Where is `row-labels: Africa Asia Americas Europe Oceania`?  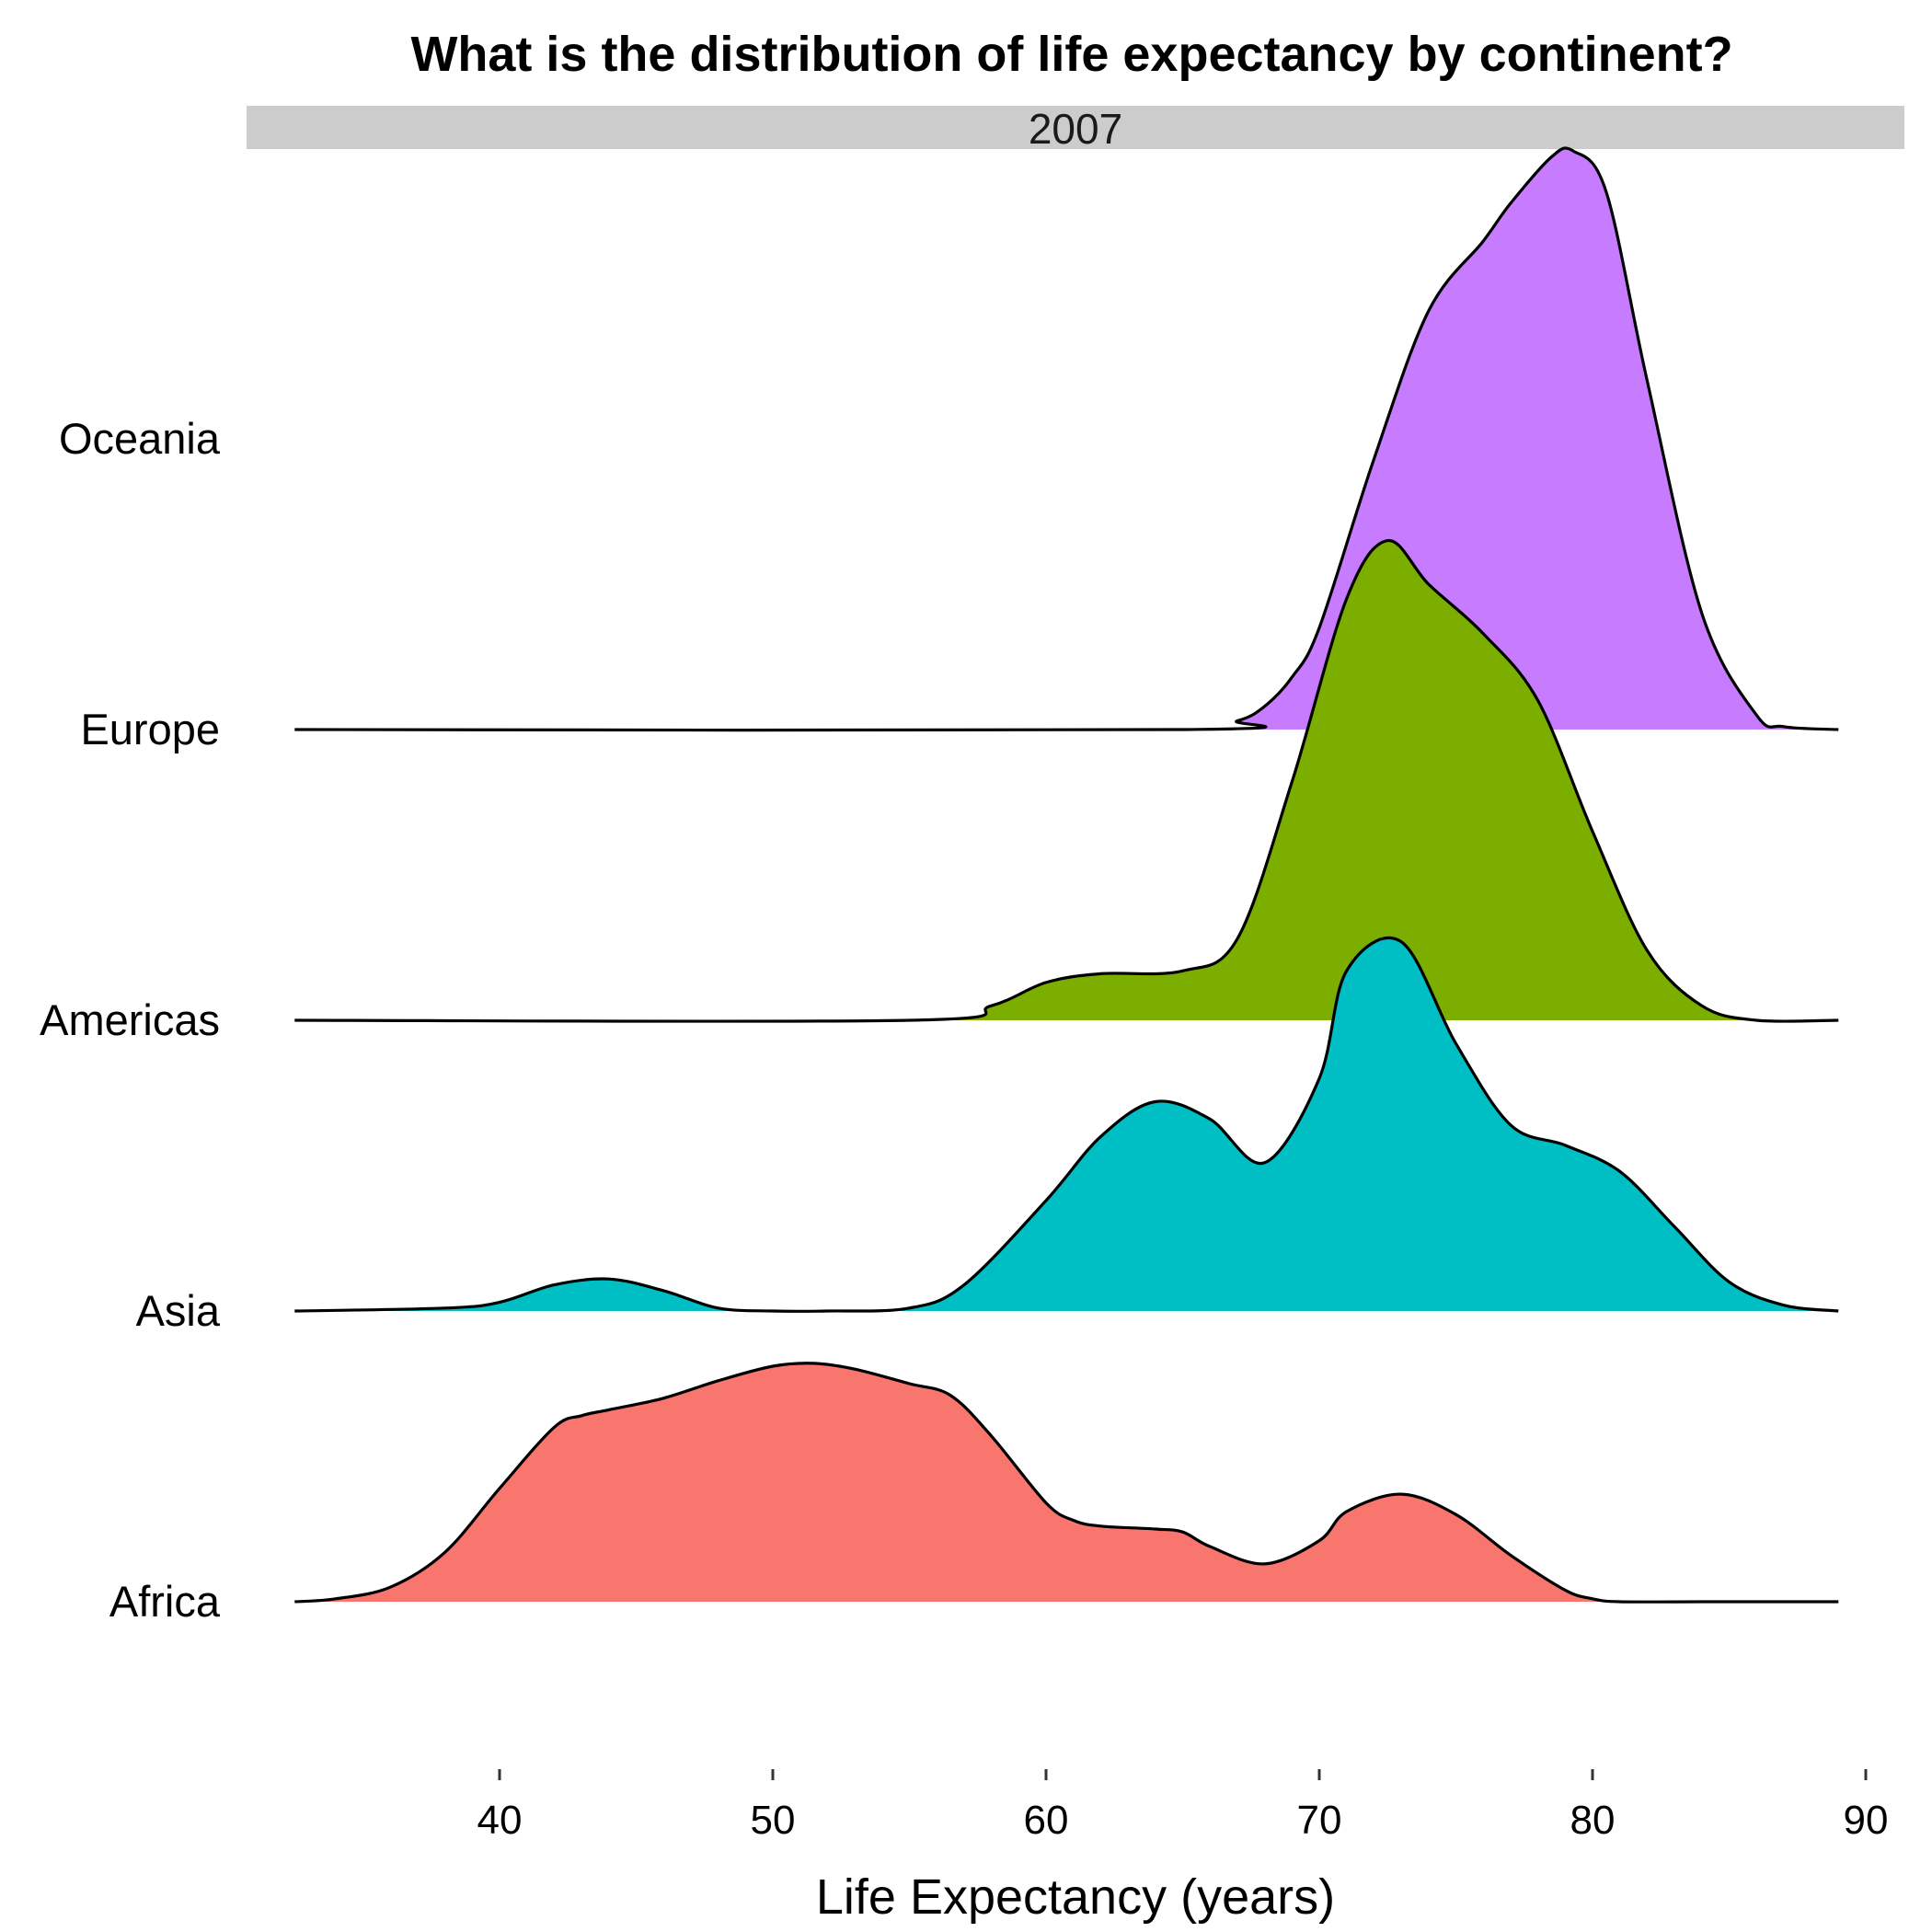
row-labels: Africa Asia Americas Europe Oceania is located at coordinates (130, 1020).